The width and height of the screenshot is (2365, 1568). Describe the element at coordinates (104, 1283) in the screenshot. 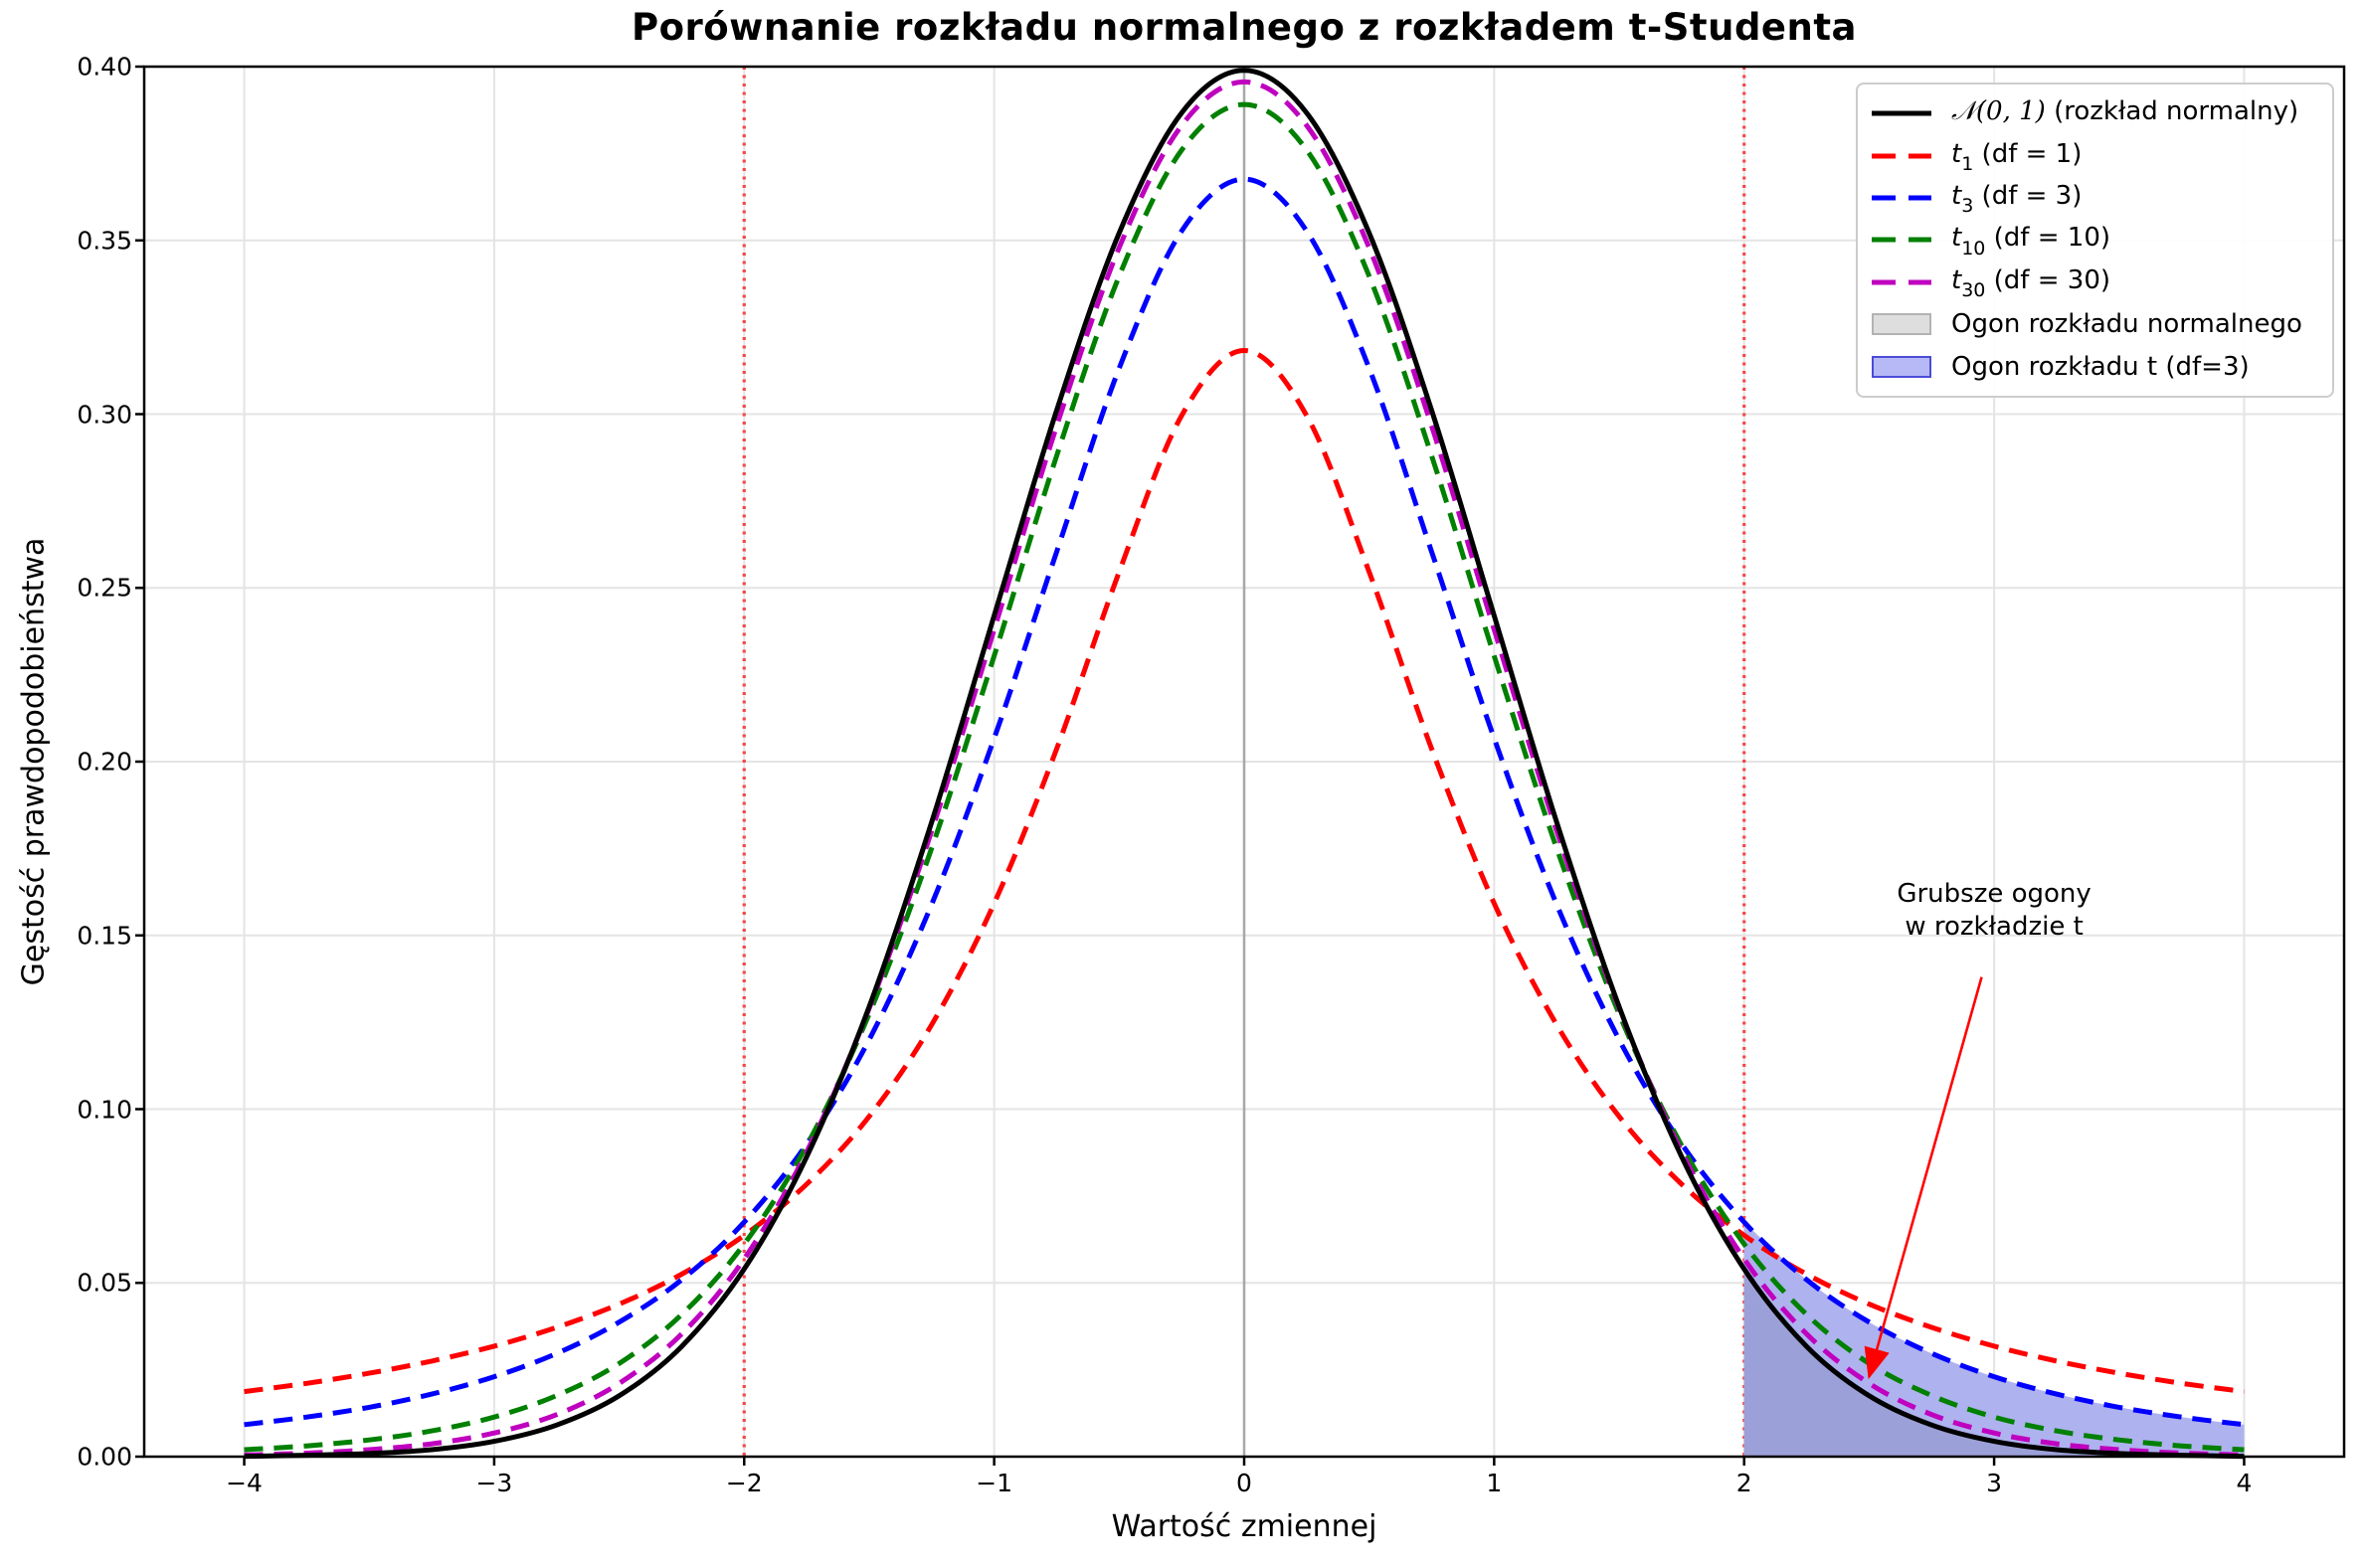

I see `y-tick-label-0.05: 0.05` at that location.